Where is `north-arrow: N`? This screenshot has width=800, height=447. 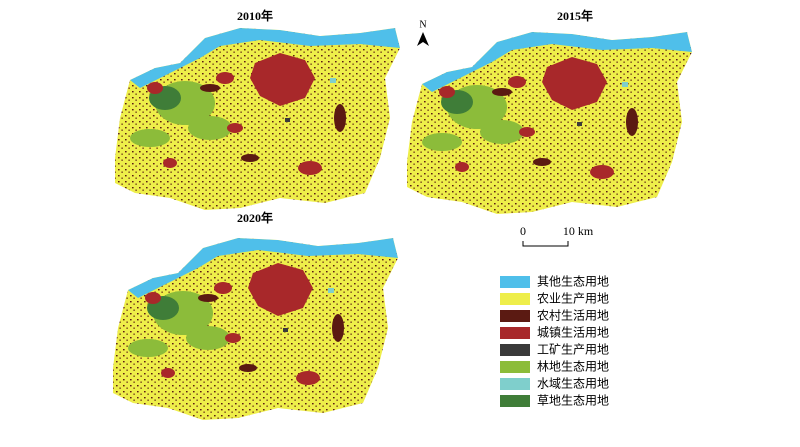
north-arrow: N is located at coordinates (423, 32).